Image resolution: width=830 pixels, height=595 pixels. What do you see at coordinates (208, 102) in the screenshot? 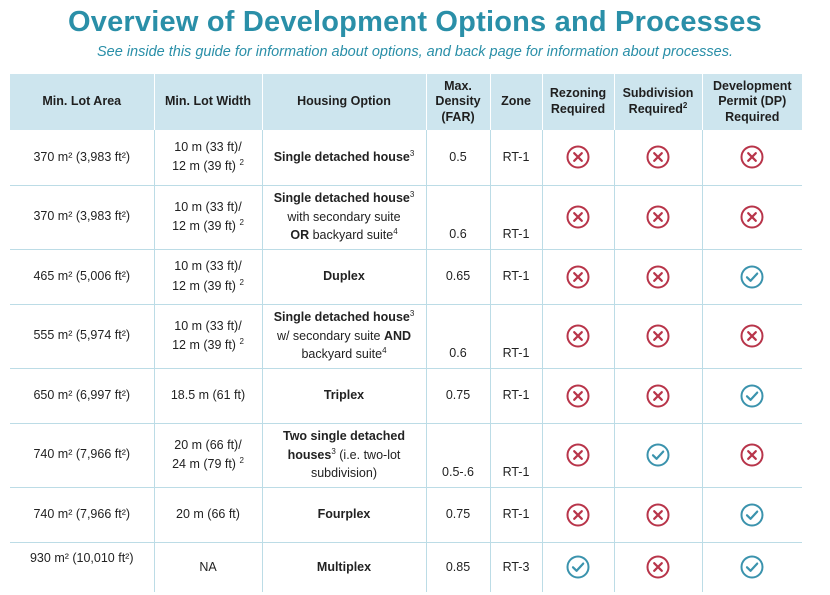
I see `header-min-lot-width: Min. Lot Width` at bounding box center [208, 102].